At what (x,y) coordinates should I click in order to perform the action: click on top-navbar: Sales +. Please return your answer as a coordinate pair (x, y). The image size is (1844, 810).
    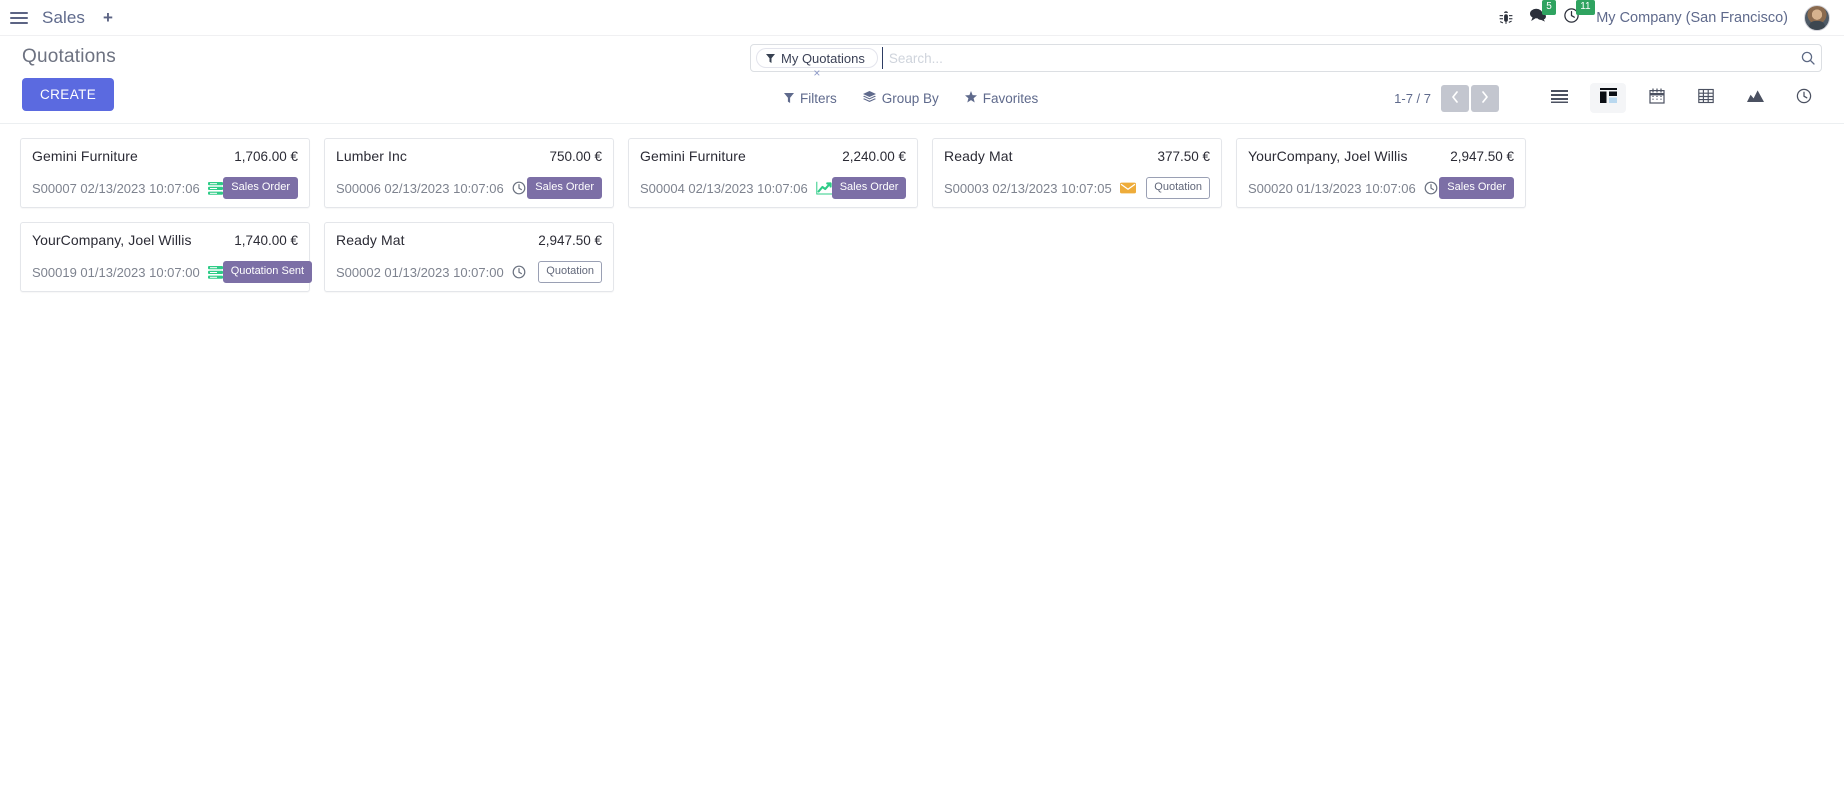
    Looking at the image, I should click on (922, 18).